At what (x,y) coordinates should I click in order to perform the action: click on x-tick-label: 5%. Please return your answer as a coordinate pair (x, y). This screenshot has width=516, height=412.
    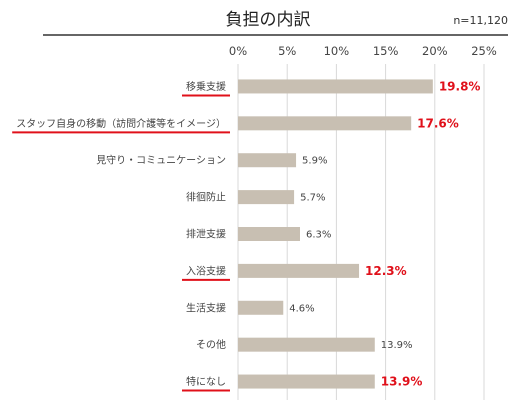
    Looking at the image, I should click on (287, 51).